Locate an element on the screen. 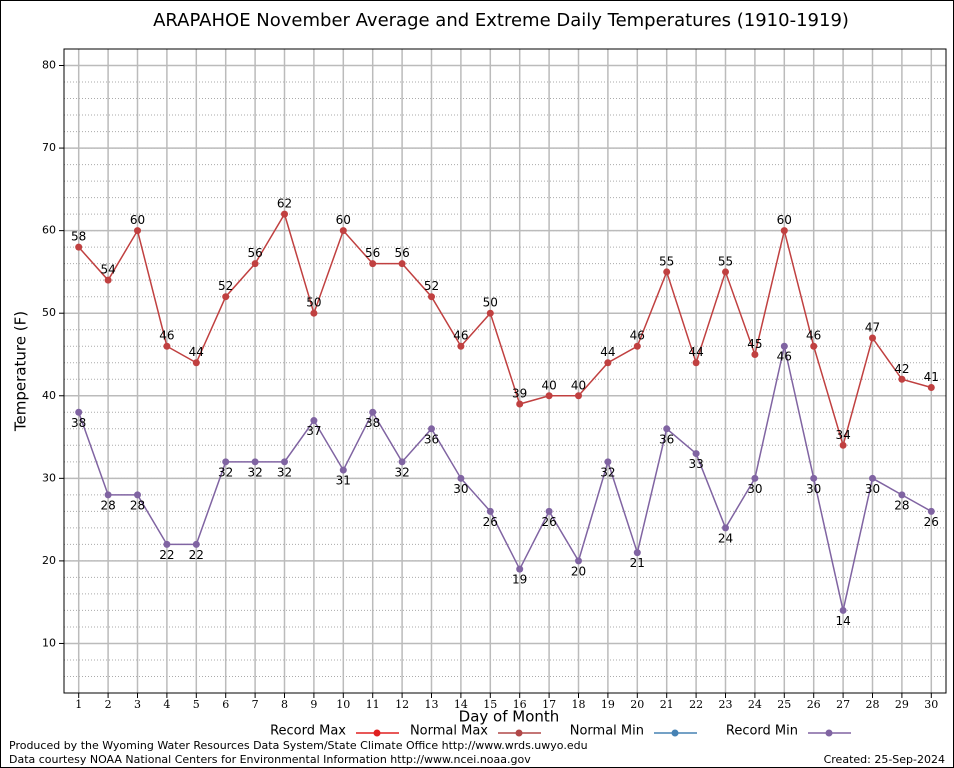  x-tick-label: 9 is located at coordinates (313, 704).